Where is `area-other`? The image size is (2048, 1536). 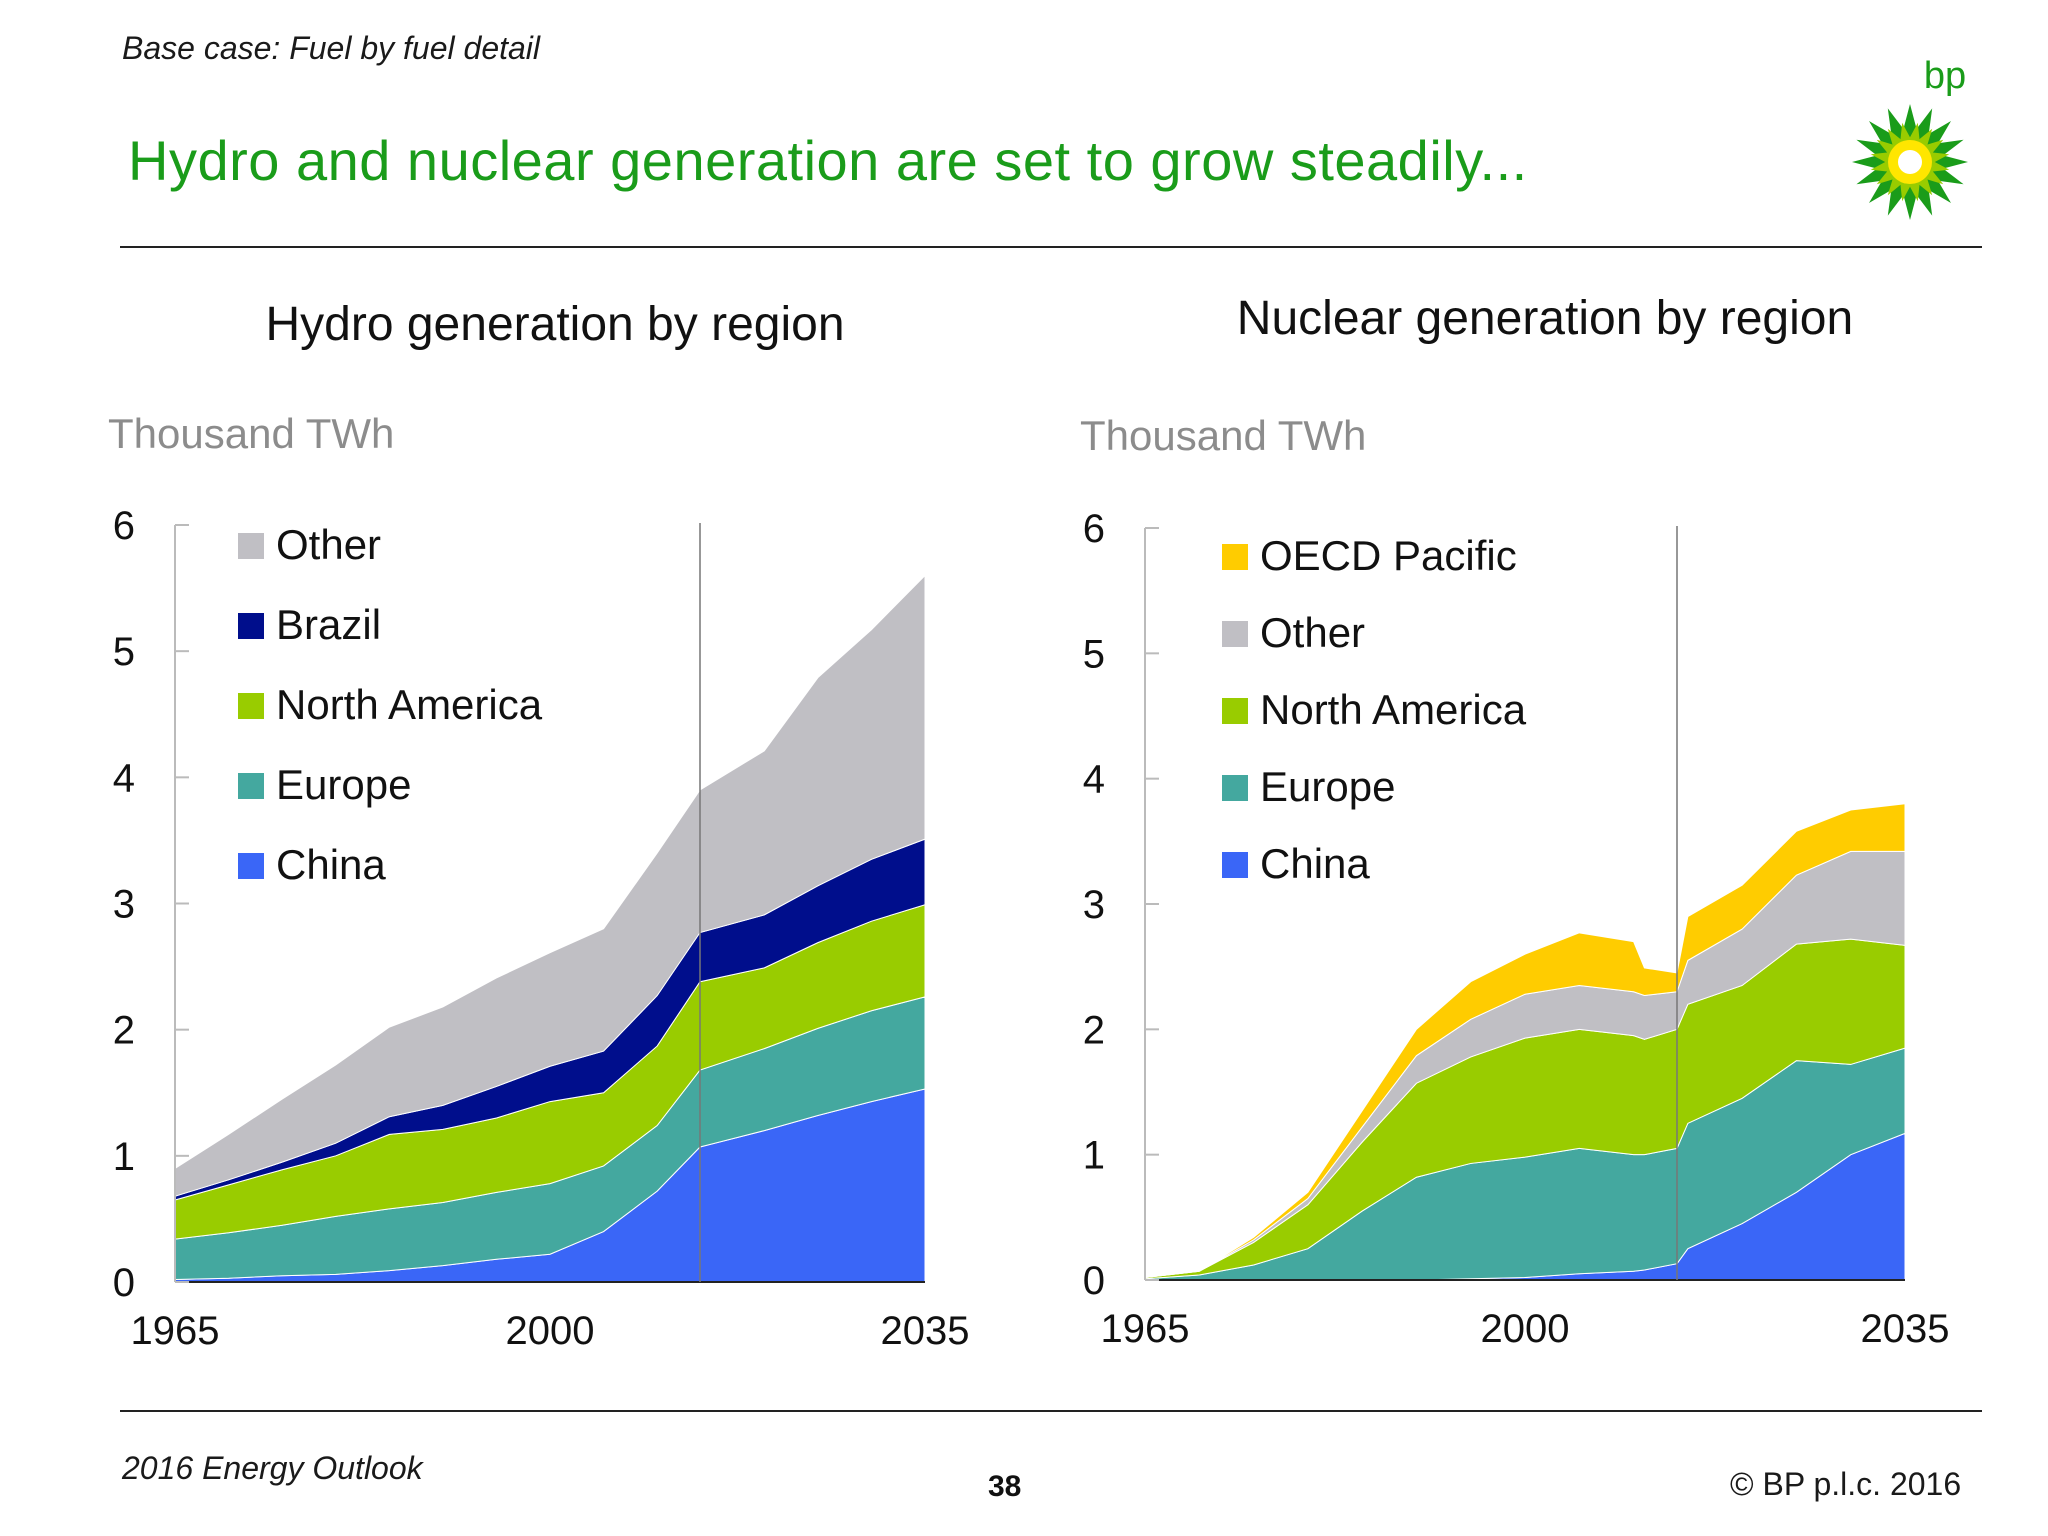
area-other is located at coordinates (550, 885).